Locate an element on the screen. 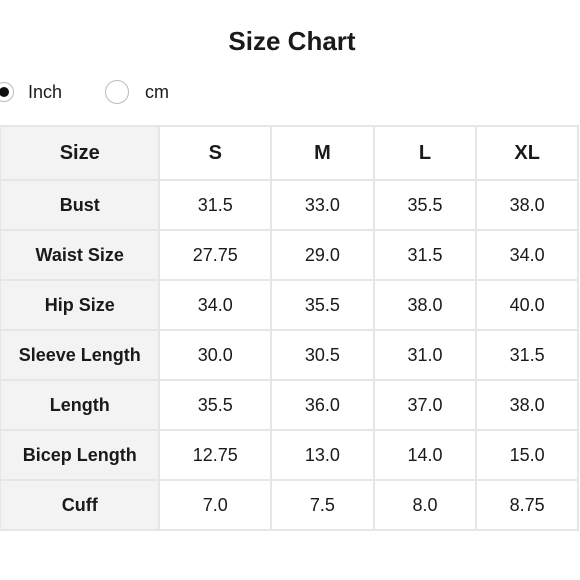 The height and width of the screenshot is (580, 580). table-cell: 40.0 is located at coordinates (527, 305).